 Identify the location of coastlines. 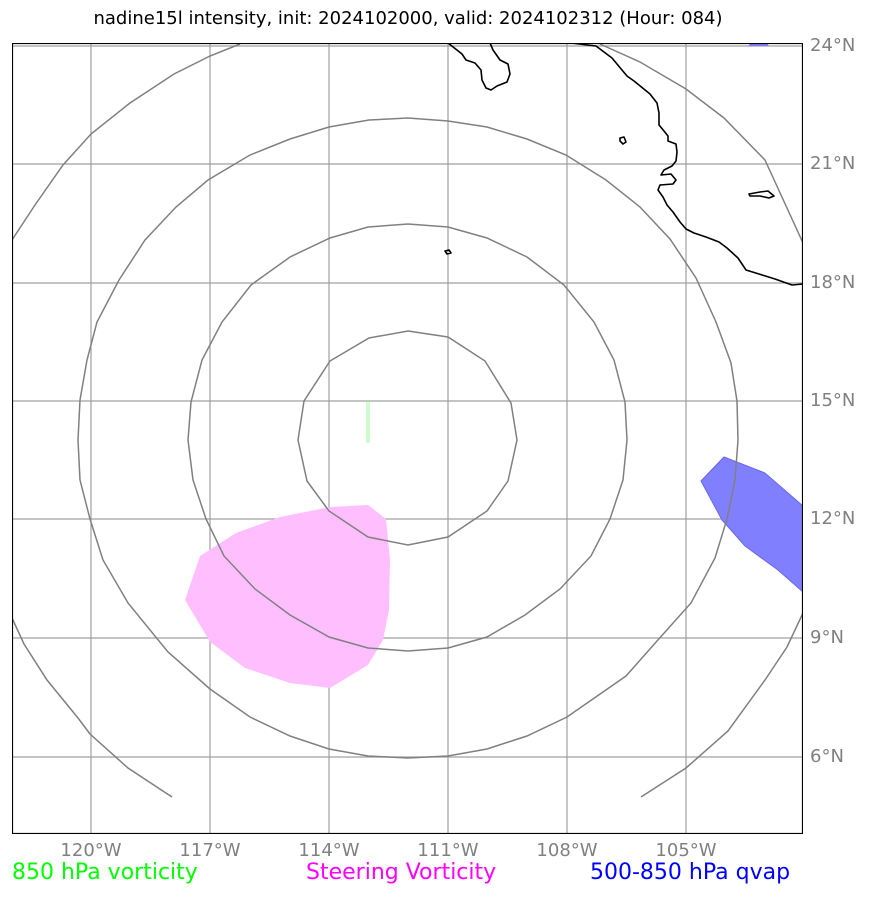
(623, 164).